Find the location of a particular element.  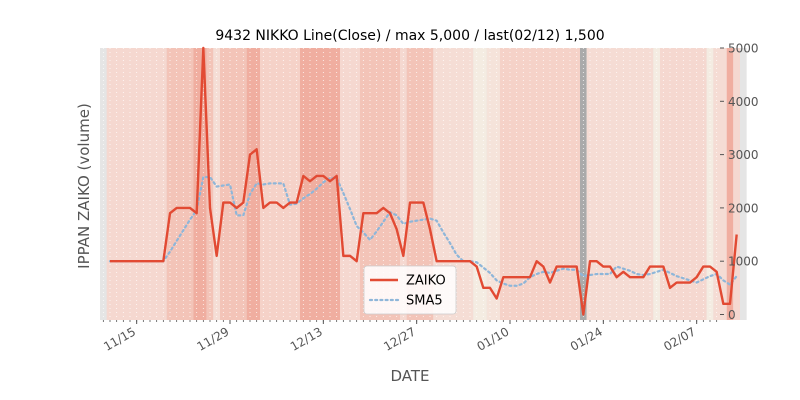

y-axis-label: IPPAN ZAIKO (volume) is located at coordinates (84, 186).